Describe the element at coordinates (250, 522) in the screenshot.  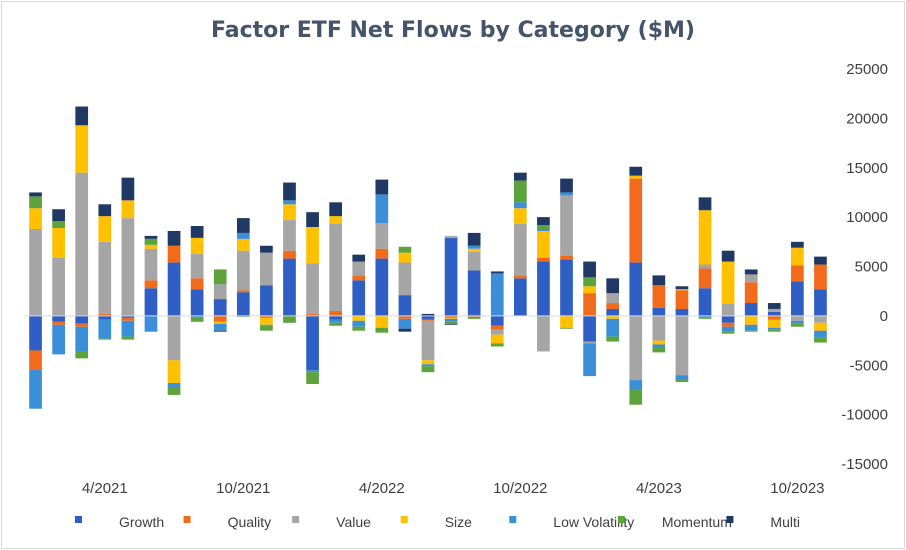
I see `legend-label-quality: Quality` at that location.